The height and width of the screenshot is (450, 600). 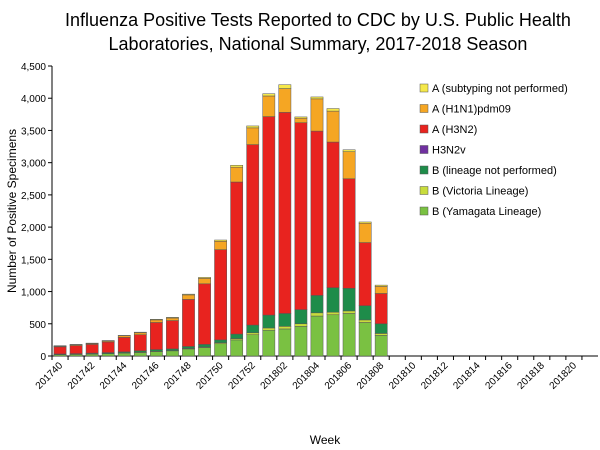 What do you see at coordinates (37, 325) in the screenshot?
I see `y-tick-label: 500` at bounding box center [37, 325].